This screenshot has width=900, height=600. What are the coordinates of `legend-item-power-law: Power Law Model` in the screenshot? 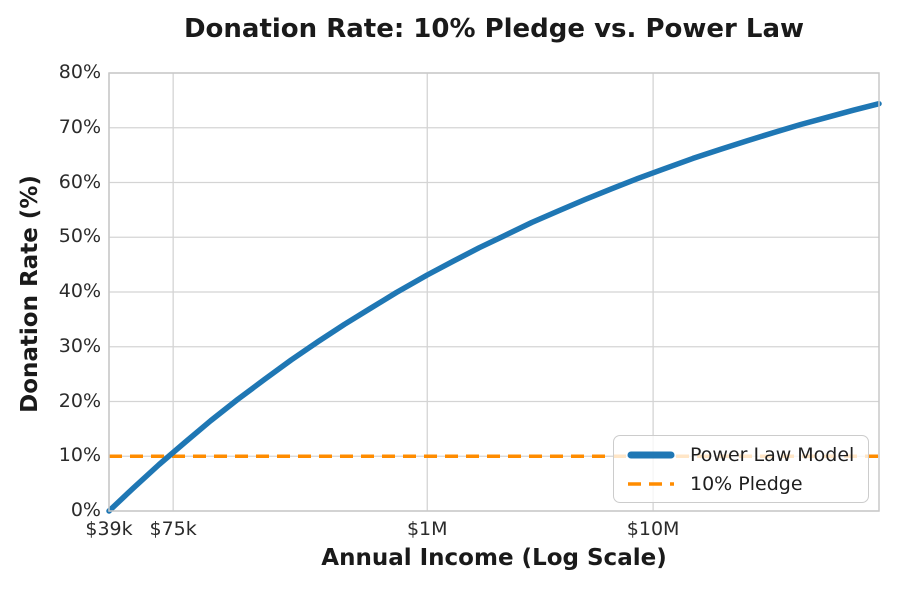 It's located at (741, 455).